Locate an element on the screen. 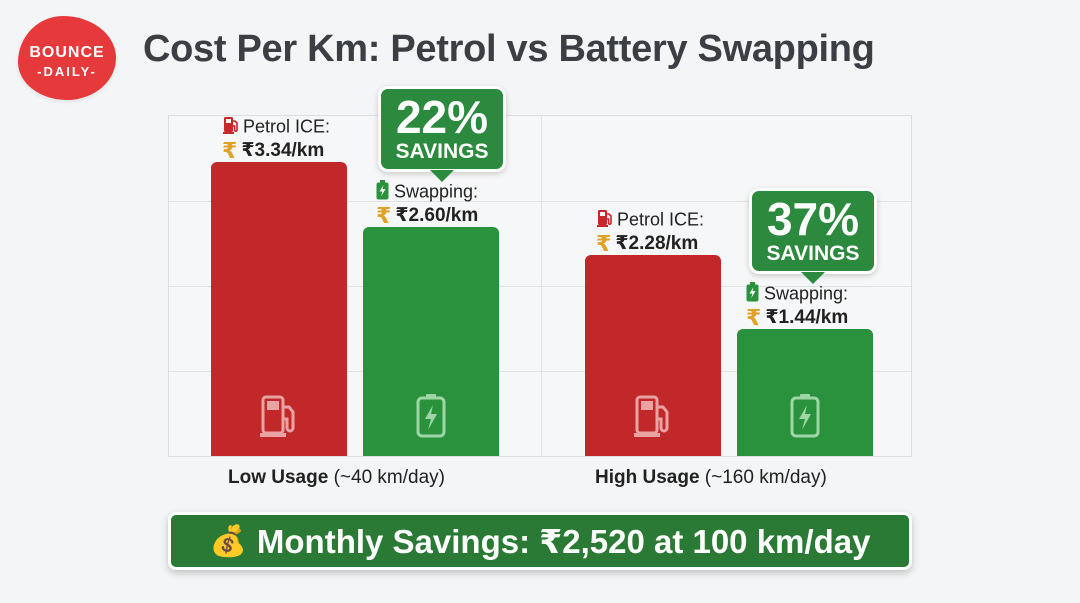 Image resolution: width=1080 pixels, height=603 pixels. logo-line-2: -DAILY- is located at coordinates (67, 71).